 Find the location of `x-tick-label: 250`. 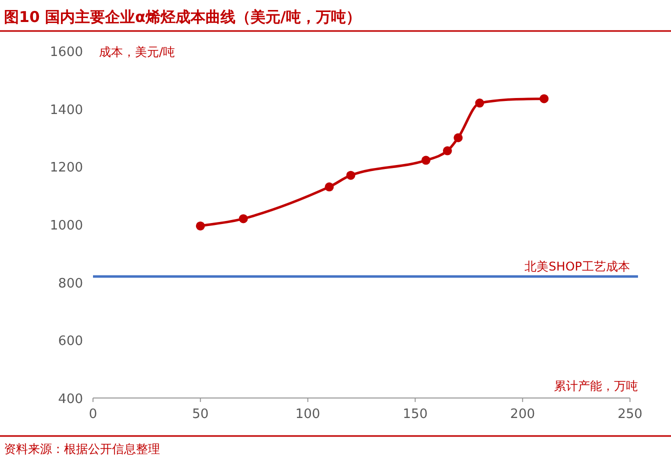

x-tick-label: 250 is located at coordinates (630, 414).